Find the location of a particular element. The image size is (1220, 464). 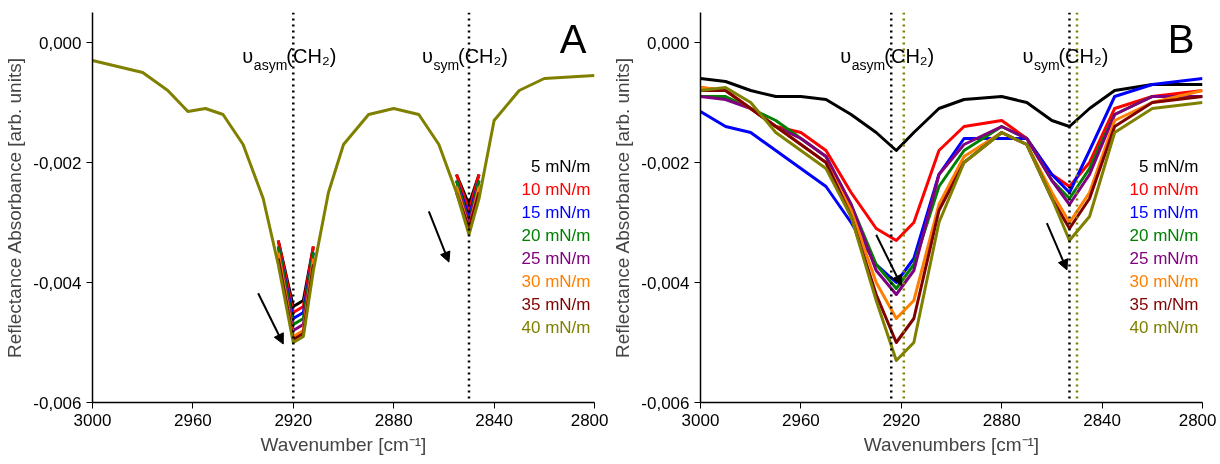

annotation: B is located at coordinates (1181, 38).